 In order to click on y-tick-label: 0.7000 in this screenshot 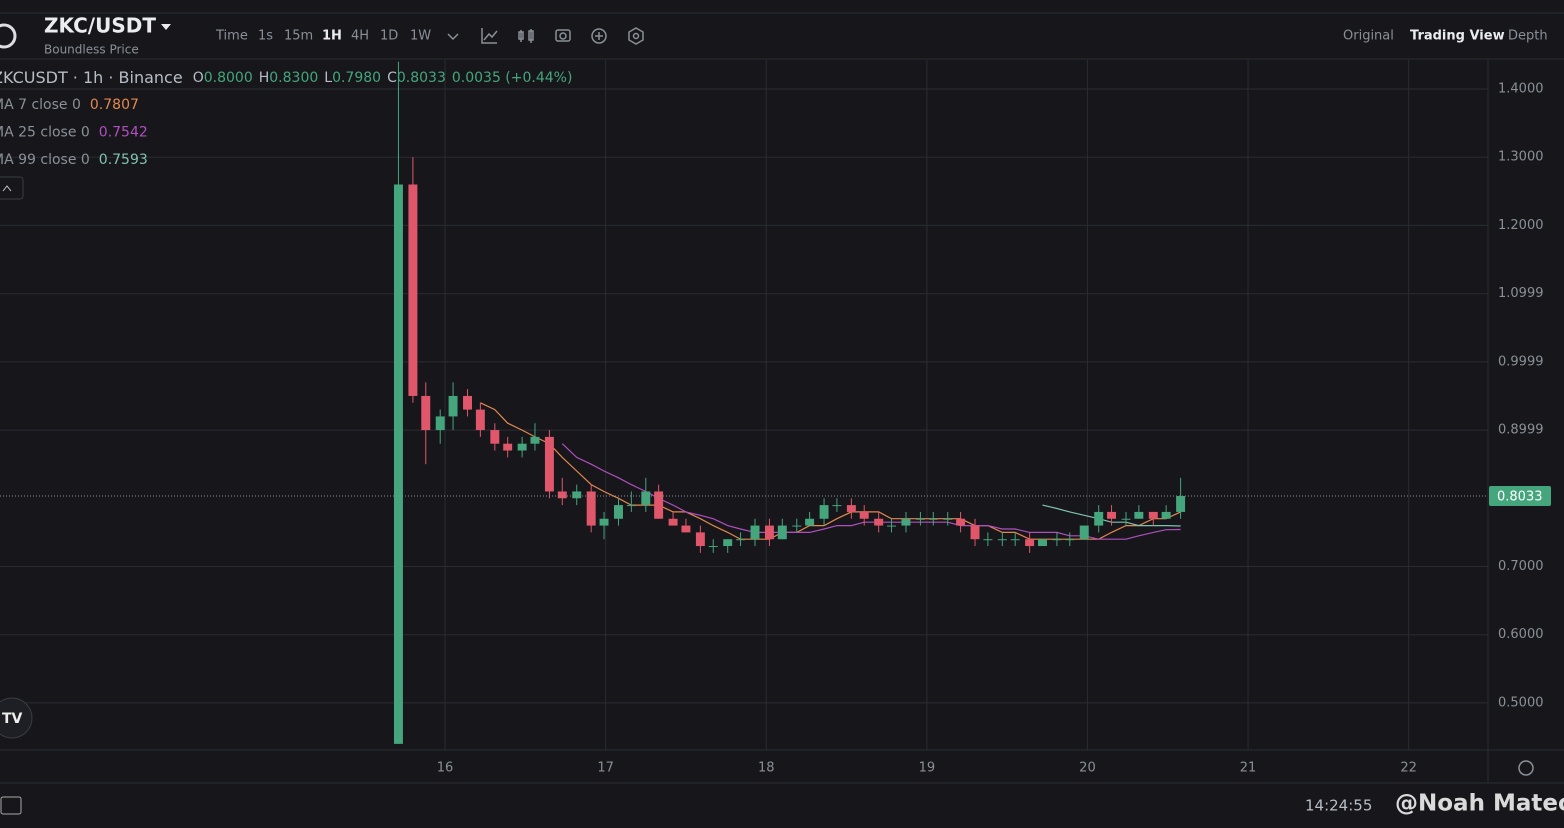, I will do `click(1521, 566)`.